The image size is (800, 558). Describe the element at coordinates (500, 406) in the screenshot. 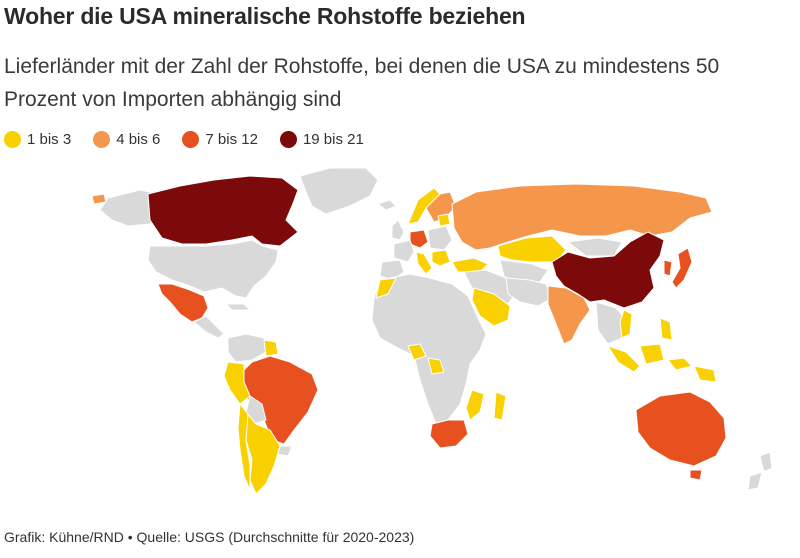

I see `madagascar` at that location.